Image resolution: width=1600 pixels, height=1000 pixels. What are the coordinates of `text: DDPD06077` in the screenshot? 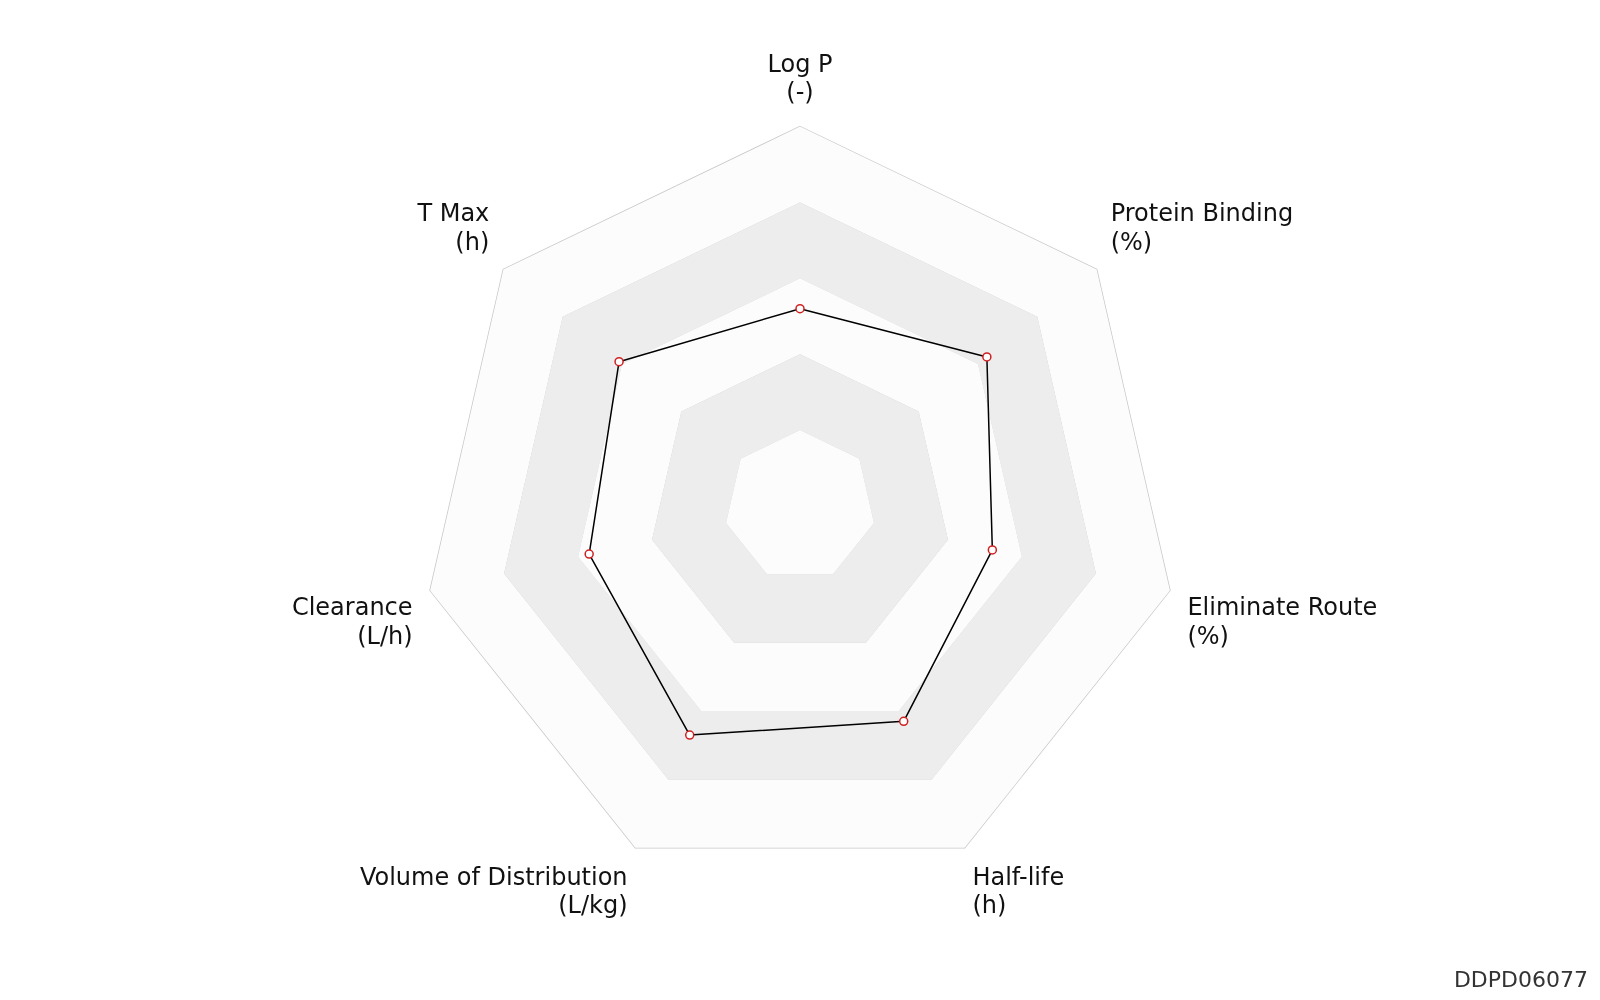 It's located at (1520, 979).